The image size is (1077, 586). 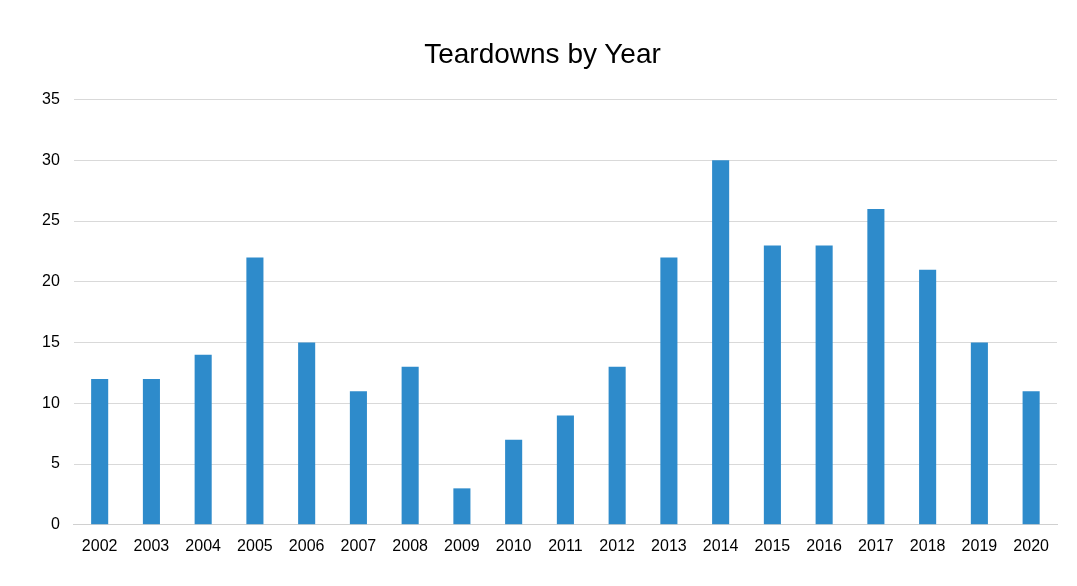 I want to click on x-tick-label: 2012, so click(x=617, y=545).